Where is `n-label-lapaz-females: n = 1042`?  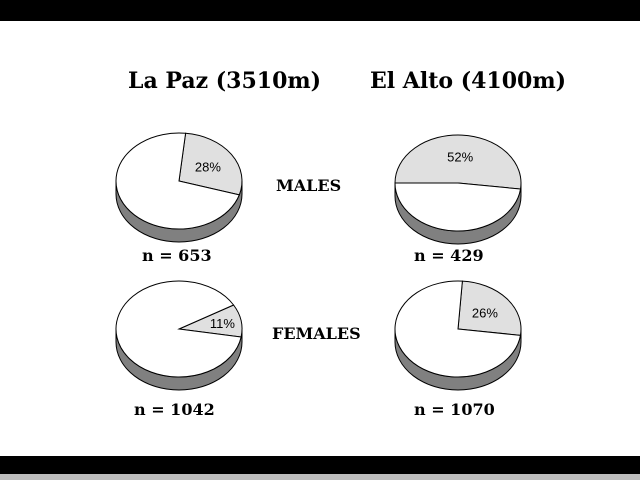
n-label-lapaz-females: n = 1042 is located at coordinates (174, 409).